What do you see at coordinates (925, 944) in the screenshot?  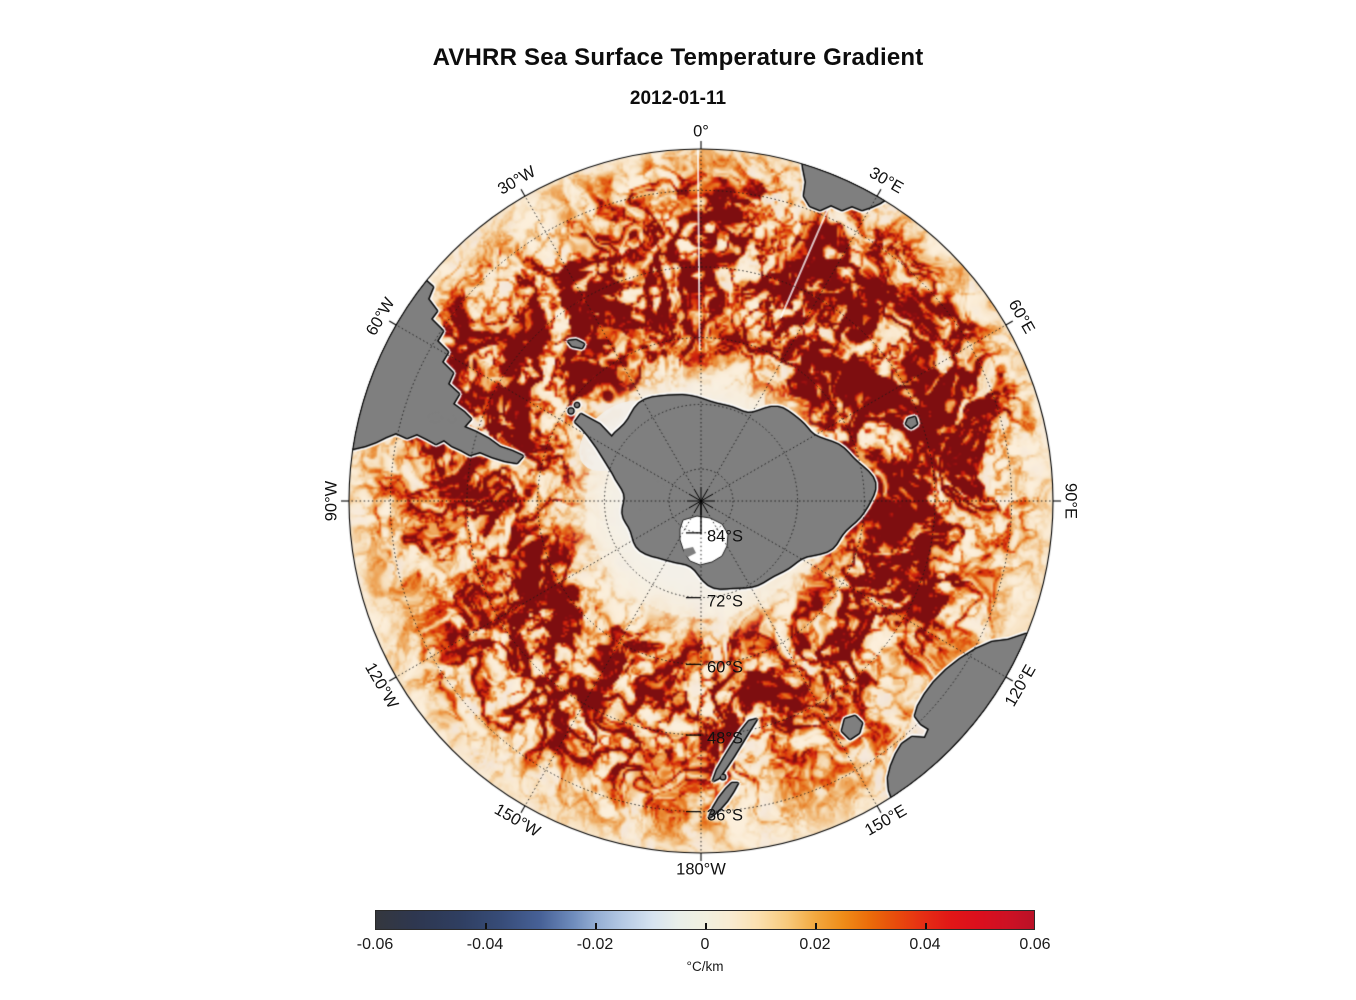 I see `colorbar-tick-label-0p04: 0.04` at bounding box center [925, 944].